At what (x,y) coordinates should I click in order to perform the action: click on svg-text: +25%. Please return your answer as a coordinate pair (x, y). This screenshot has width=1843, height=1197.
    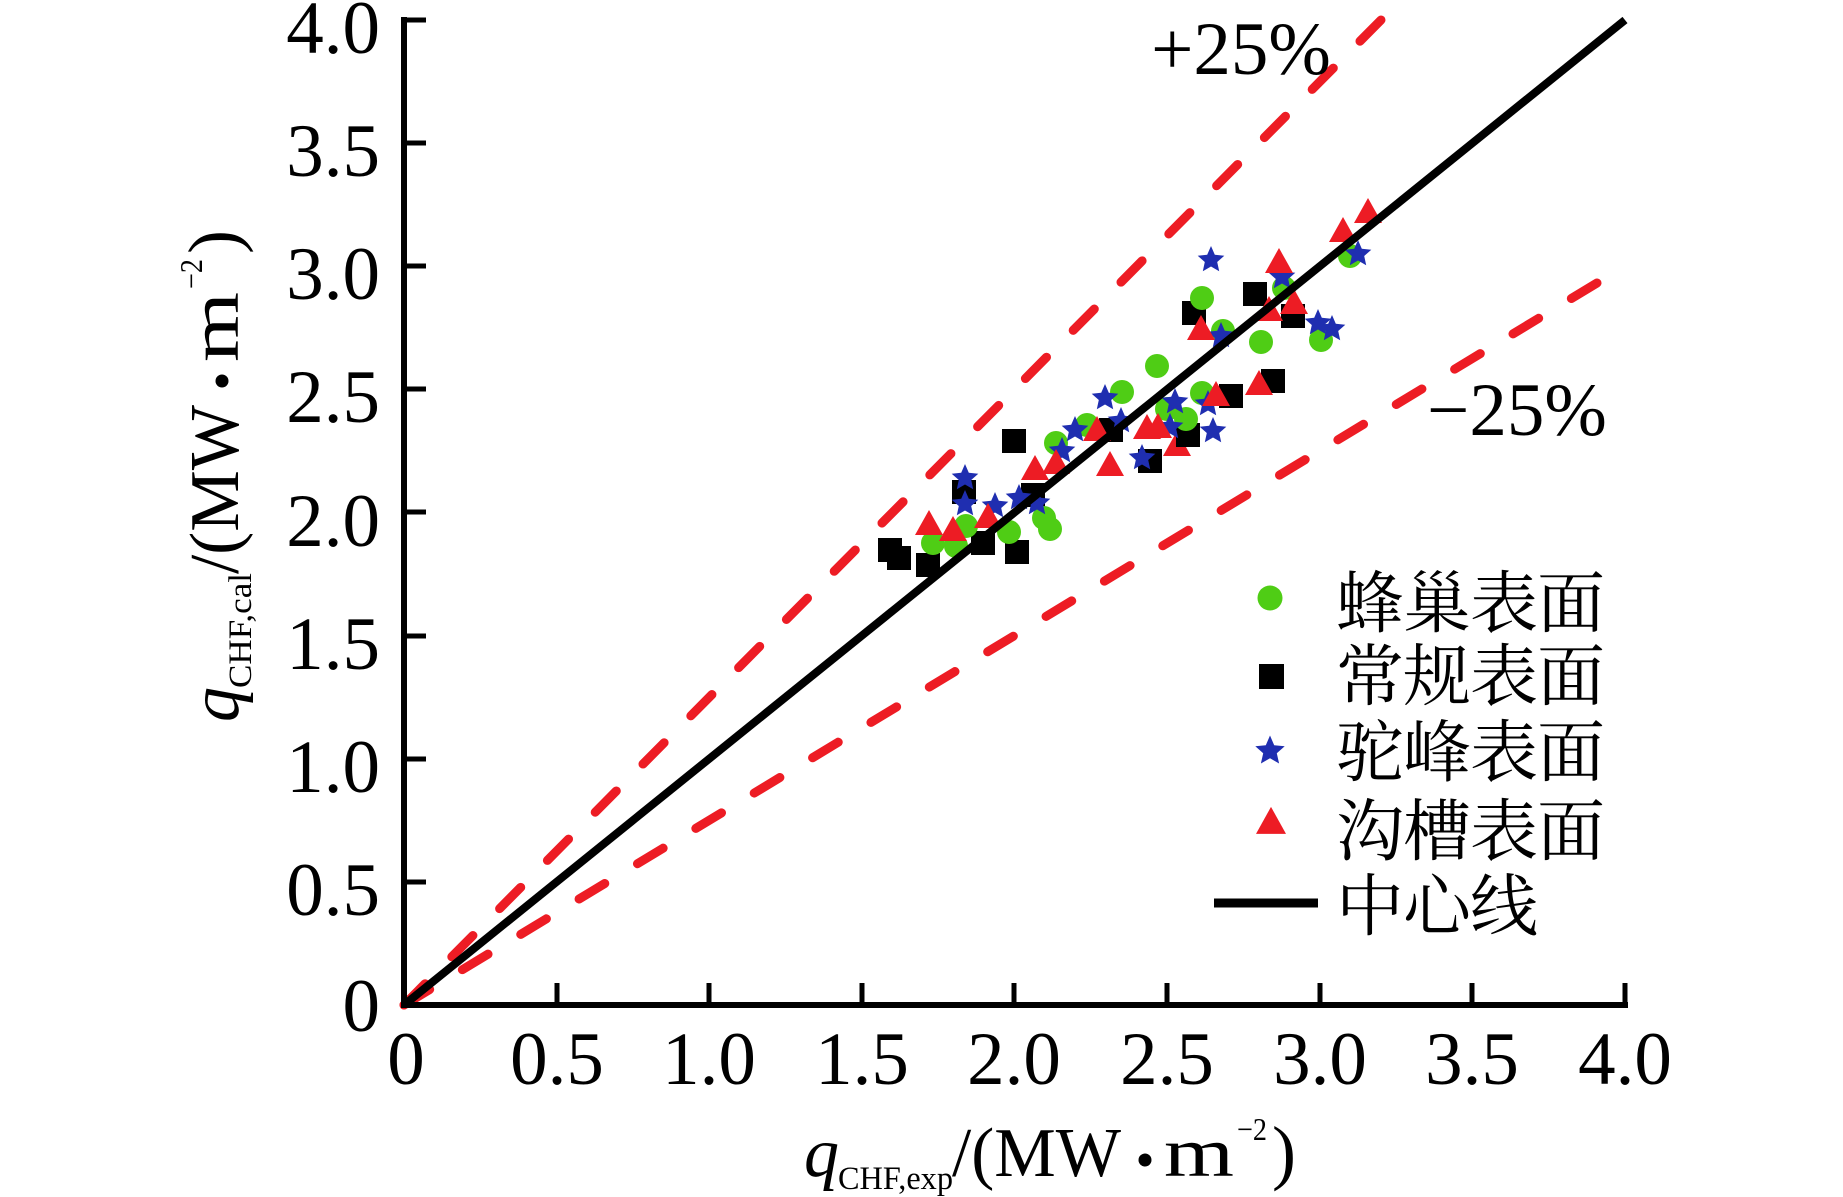
    Looking at the image, I should click on (1241, 49).